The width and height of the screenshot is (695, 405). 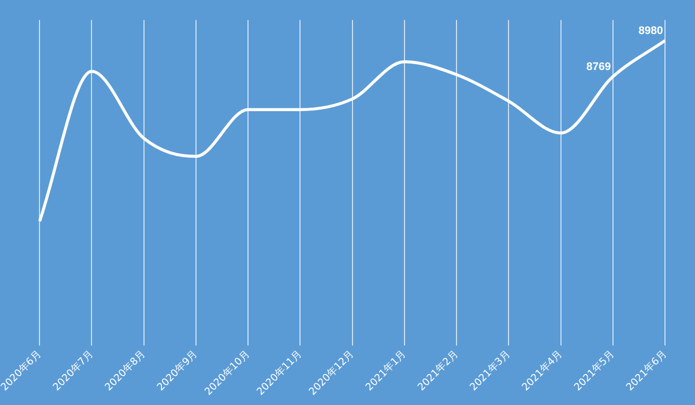 I want to click on data-label: 8769, so click(x=598, y=67).